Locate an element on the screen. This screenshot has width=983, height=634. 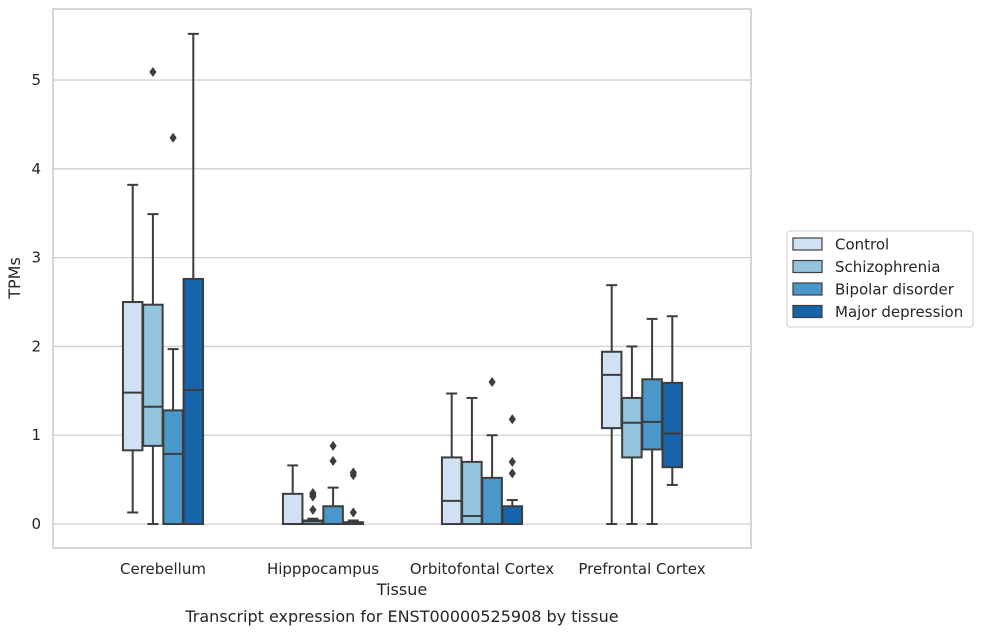
legend-label: Bipolar disorder is located at coordinates (895, 290).